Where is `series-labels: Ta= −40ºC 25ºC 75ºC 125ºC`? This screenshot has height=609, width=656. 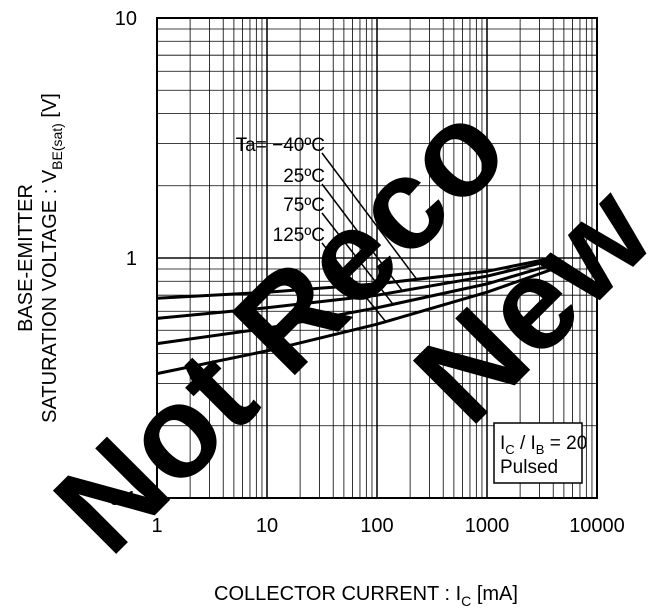 series-labels: Ta= −40ºC 25ºC 75ºC 125ºC is located at coordinates (280, 190).